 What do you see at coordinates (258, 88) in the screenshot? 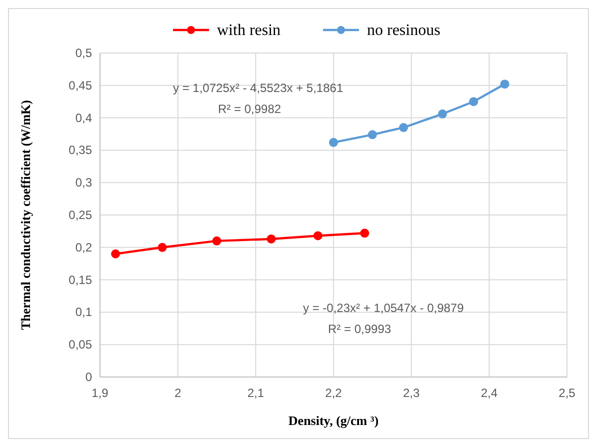
I see `annotation: y = 1,0725x² - 4,5523x + 5,1861` at bounding box center [258, 88].